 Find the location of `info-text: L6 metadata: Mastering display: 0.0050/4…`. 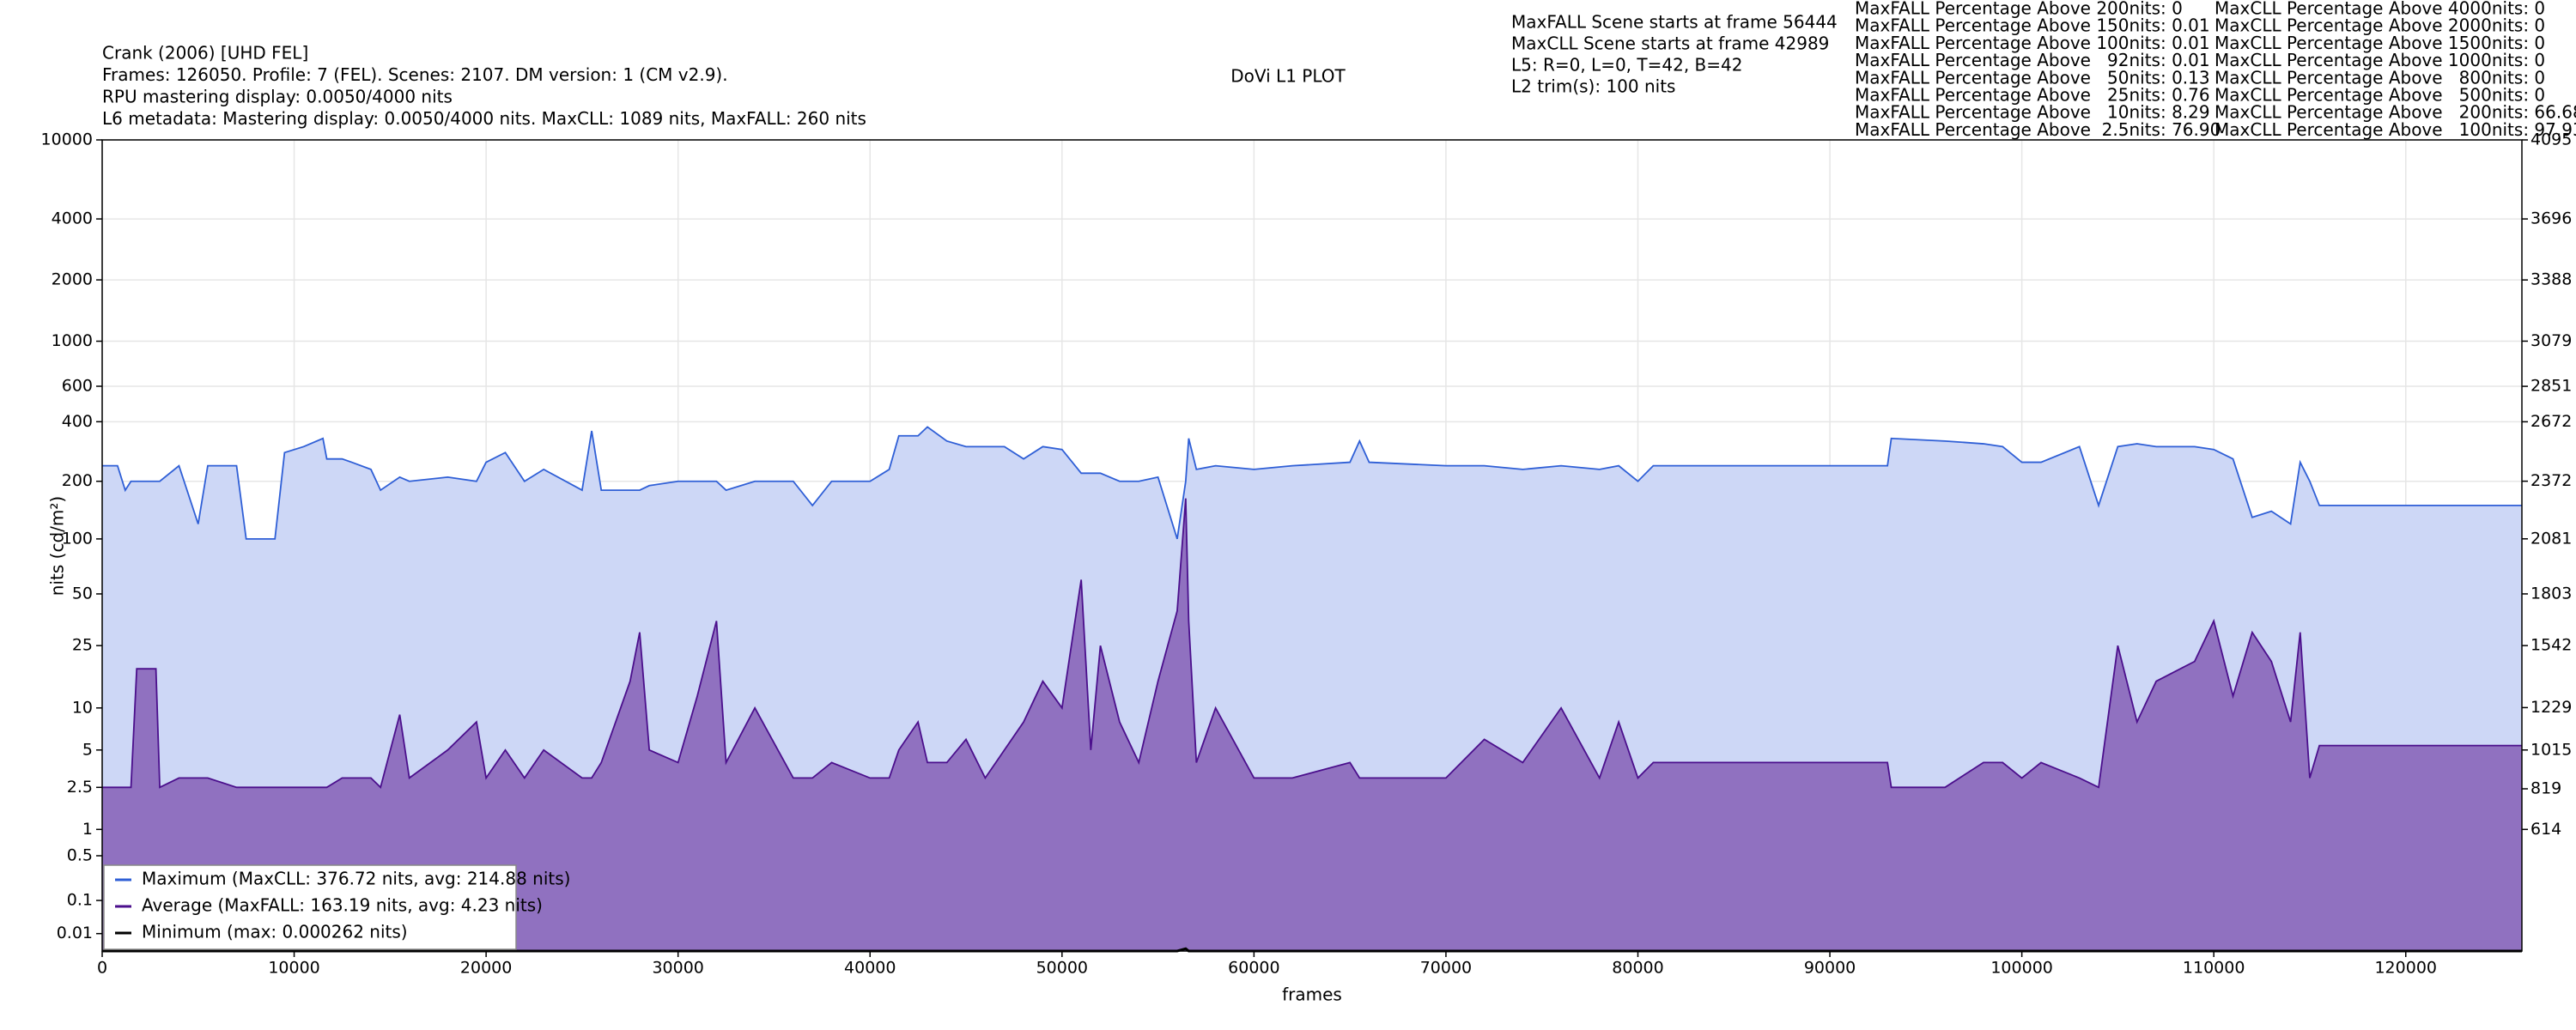

info-text: L6 metadata: Mastering display: 0.0050/4… is located at coordinates (484, 118).